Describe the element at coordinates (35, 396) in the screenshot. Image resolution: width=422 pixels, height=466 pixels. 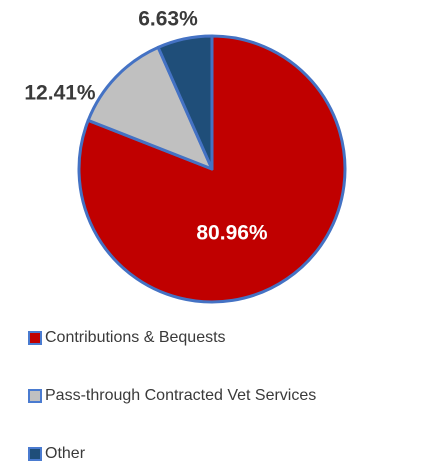
I see `legend-swatch-pass-through` at that location.